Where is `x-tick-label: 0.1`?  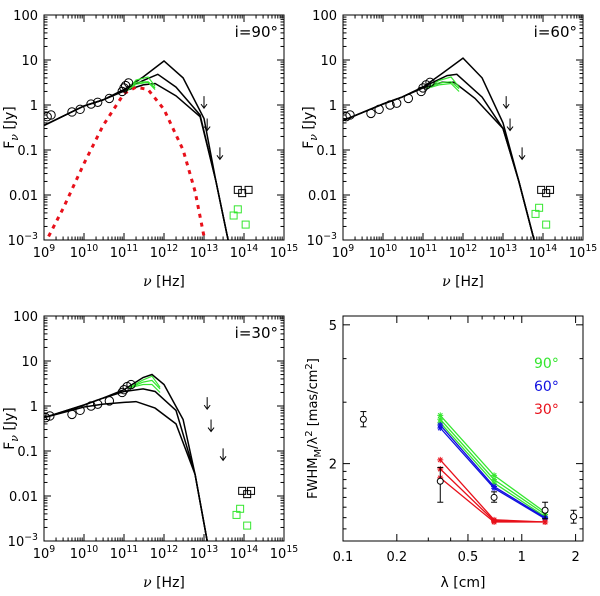 x-tick-label: 0.1 is located at coordinates (343, 557).